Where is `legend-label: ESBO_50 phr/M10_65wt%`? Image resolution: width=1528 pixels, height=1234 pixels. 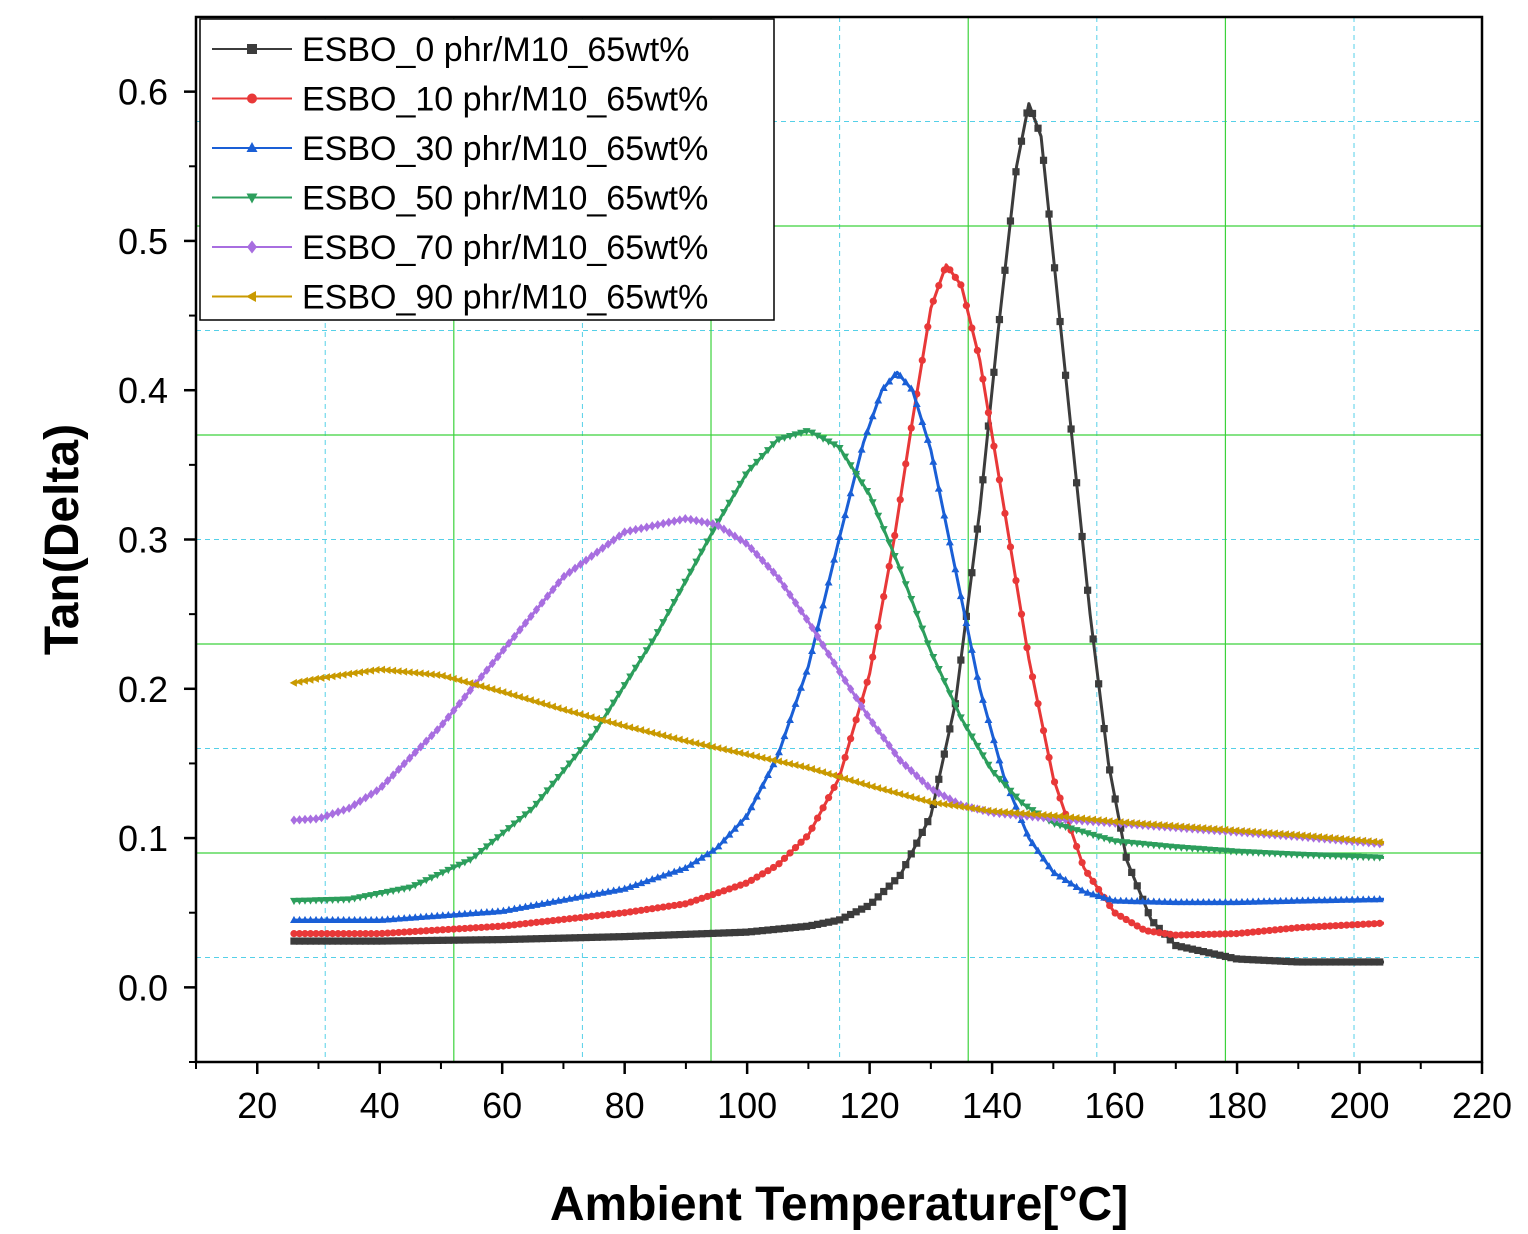
legend-label: ESBO_50 phr/M10_65wt% is located at coordinates (505, 199).